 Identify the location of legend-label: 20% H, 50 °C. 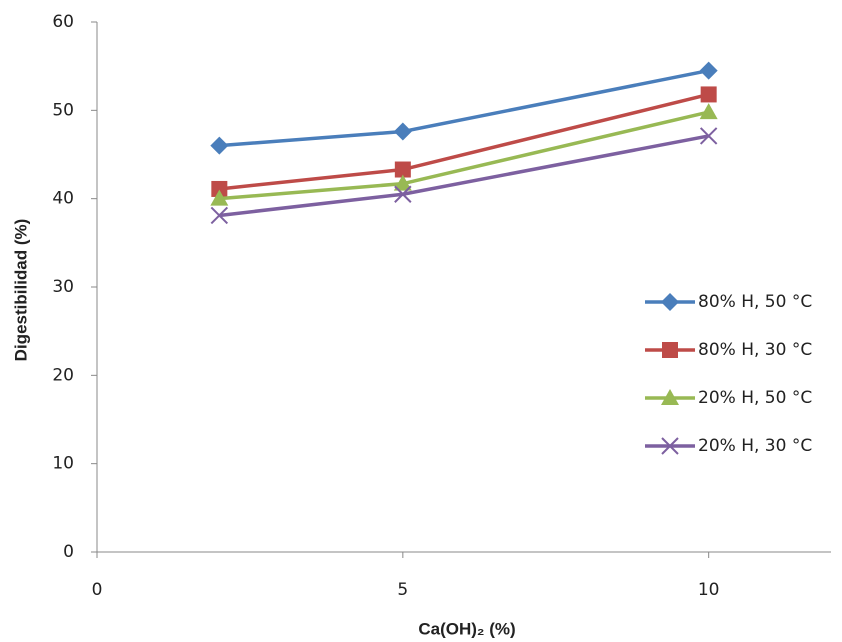
(755, 398).